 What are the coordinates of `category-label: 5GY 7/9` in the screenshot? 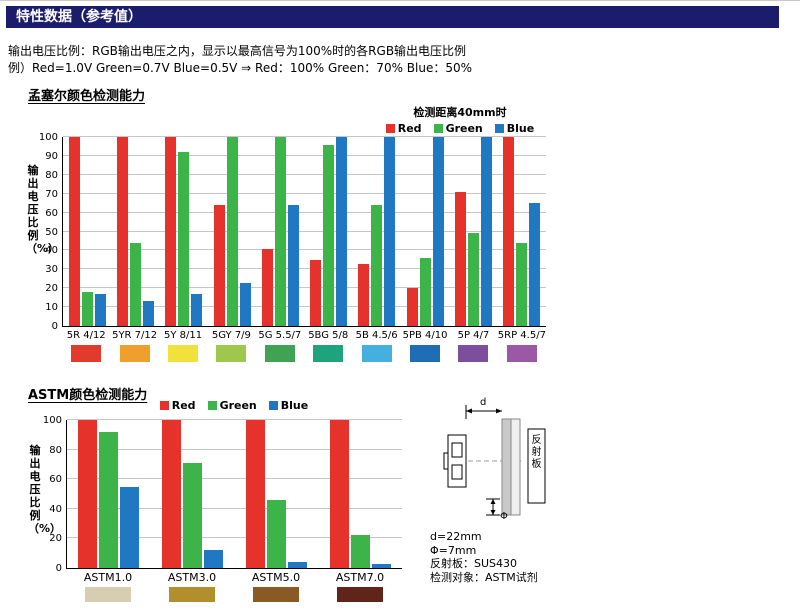 It's located at (231, 335).